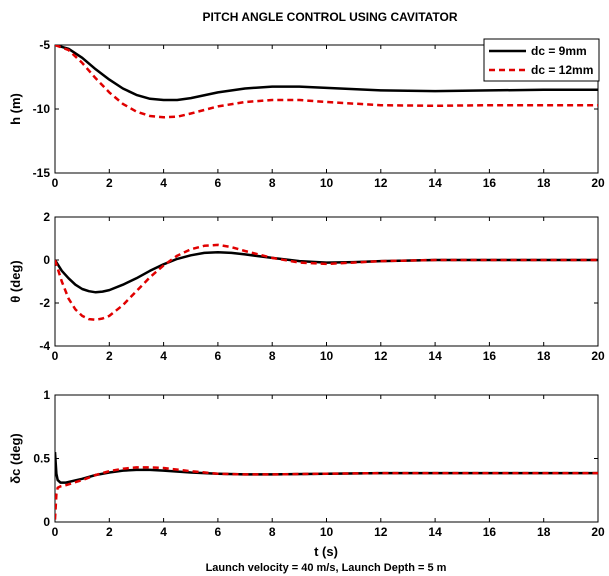 Image resolution: width=609 pixels, height=576 pixels. Describe the element at coordinates (541, 60) in the screenshot. I see `legend: dc = 9mm dc = 12mm` at that location.